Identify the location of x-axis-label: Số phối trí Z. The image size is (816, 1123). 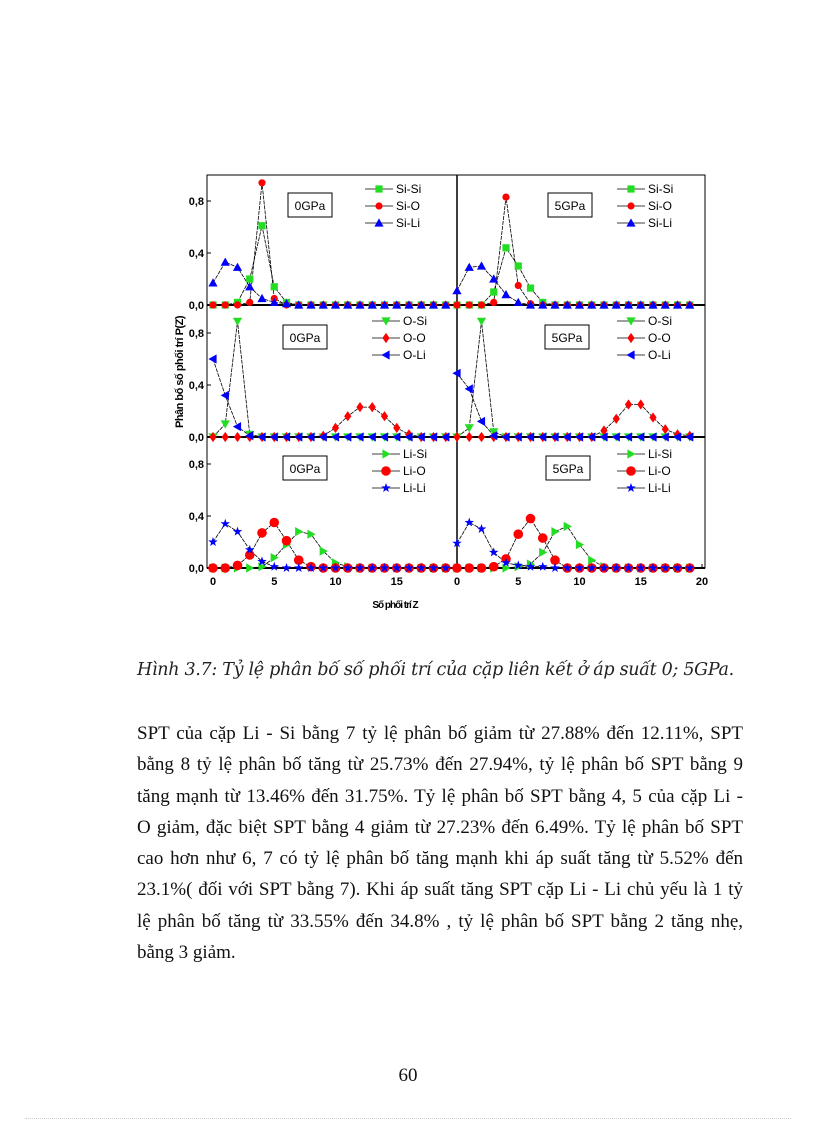
(395, 605).